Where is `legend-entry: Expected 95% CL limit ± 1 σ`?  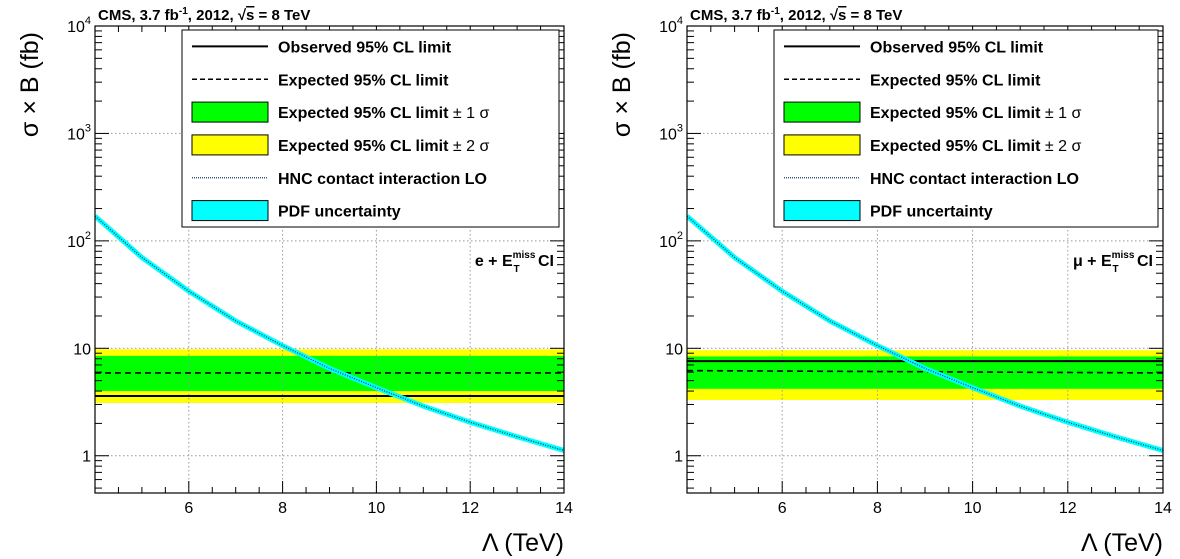
legend-entry: Expected 95% CL limit ± 1 σ is located at coordinates (932, 112).